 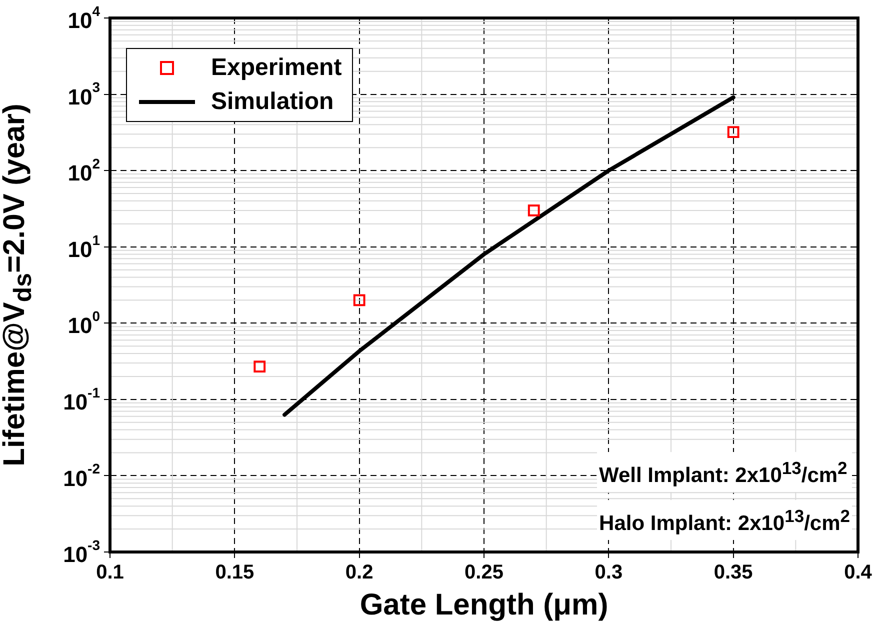 What do you see at coordinates (724, 520) in the screenshot?
I see `annotation: Halo Implant: 2x10$^{13}$/cm$^{2}$` at bounding box center [724, 520].